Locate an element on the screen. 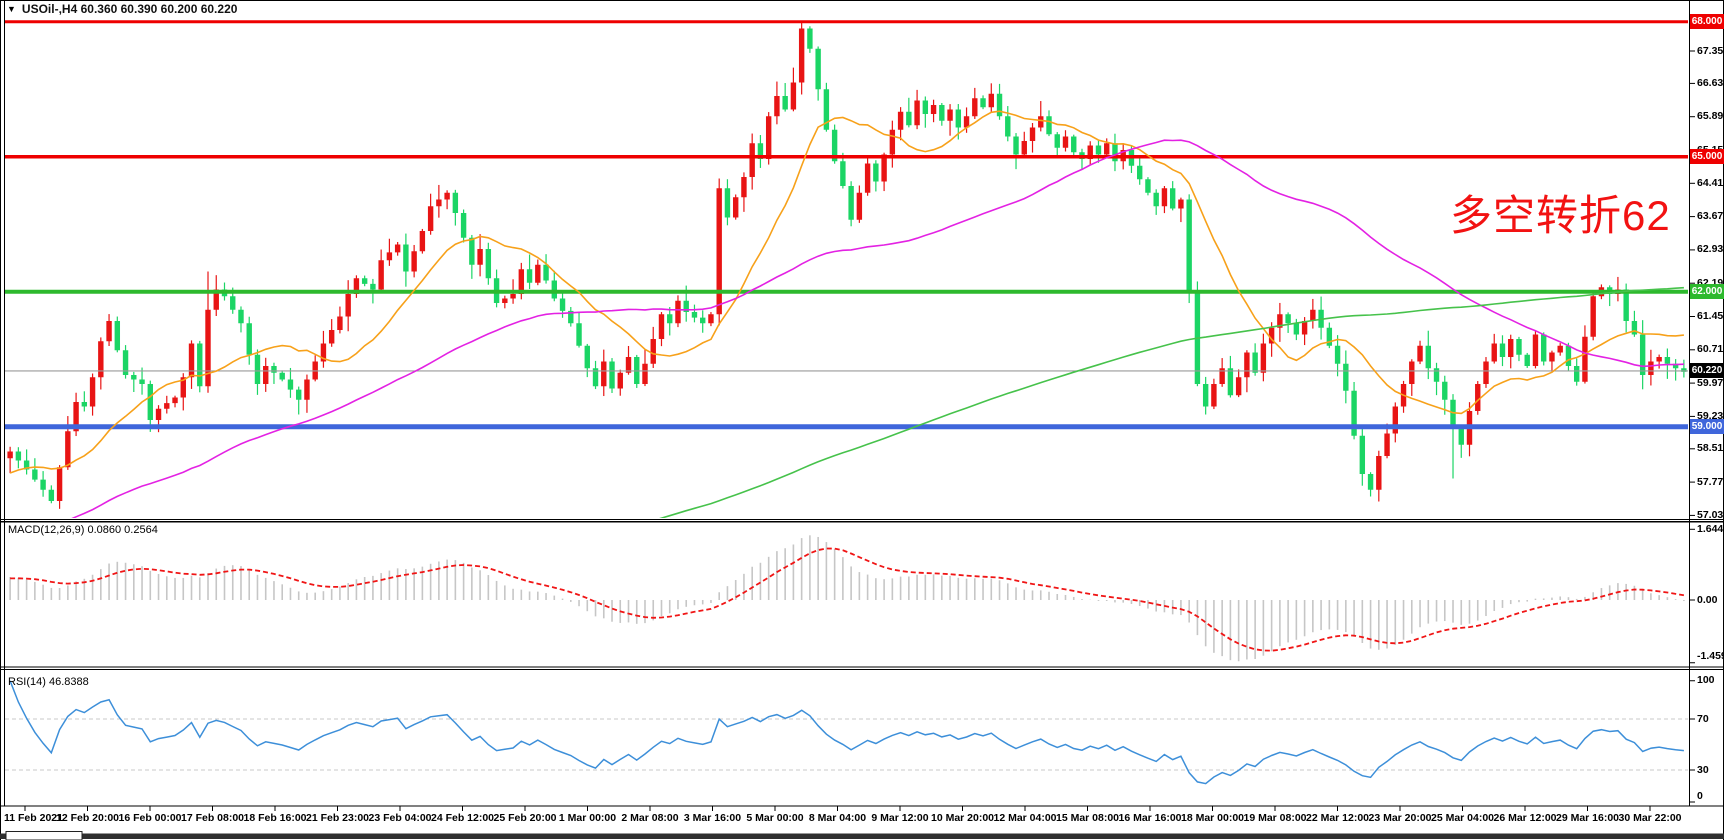 The width and height of the screenshot is (1724, 840). rsi-layer is located at coordinates (846, 732).